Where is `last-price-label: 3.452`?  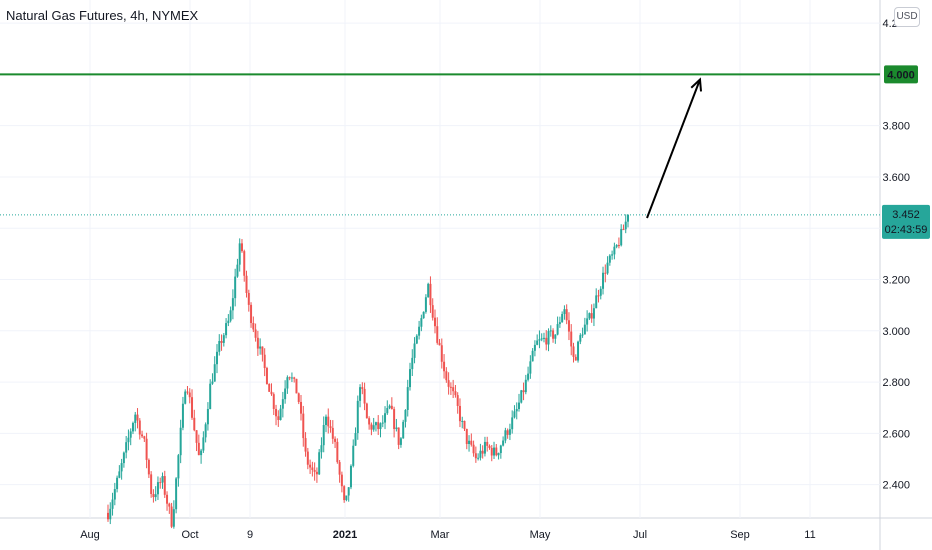
last-price-label: 3.452 is located at coordinates (906, 215).